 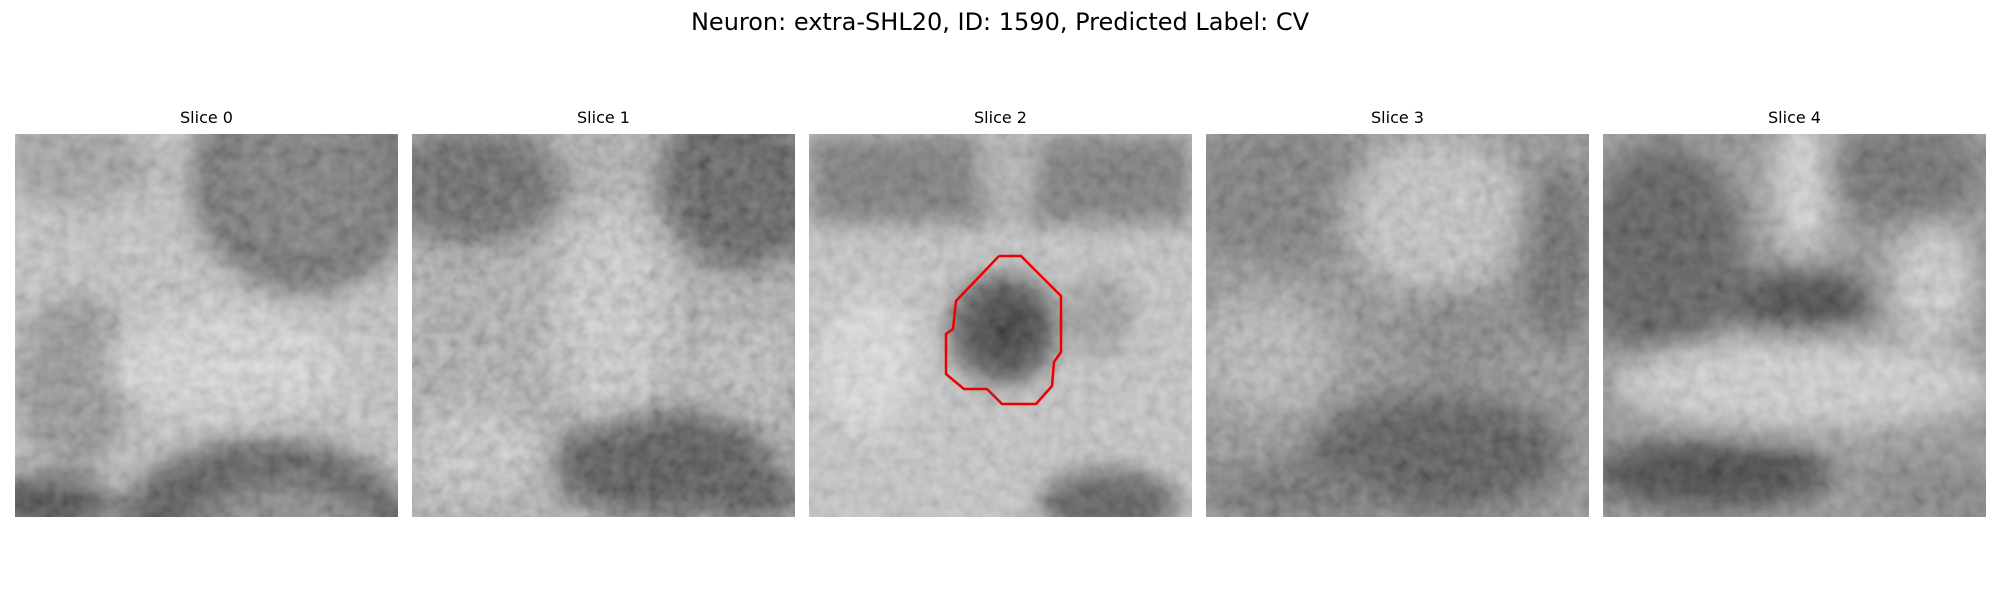 I want to click on slice-panel-4: Slice 4, so click(x=1794, y=312).